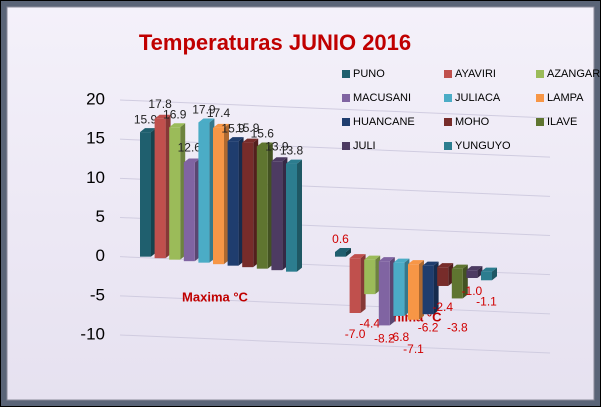 This screenshot has height=407, width=601. Describe the element at coordinates (478, 98) in the screenshot. I see `legend-label: JULIACA` at that location.